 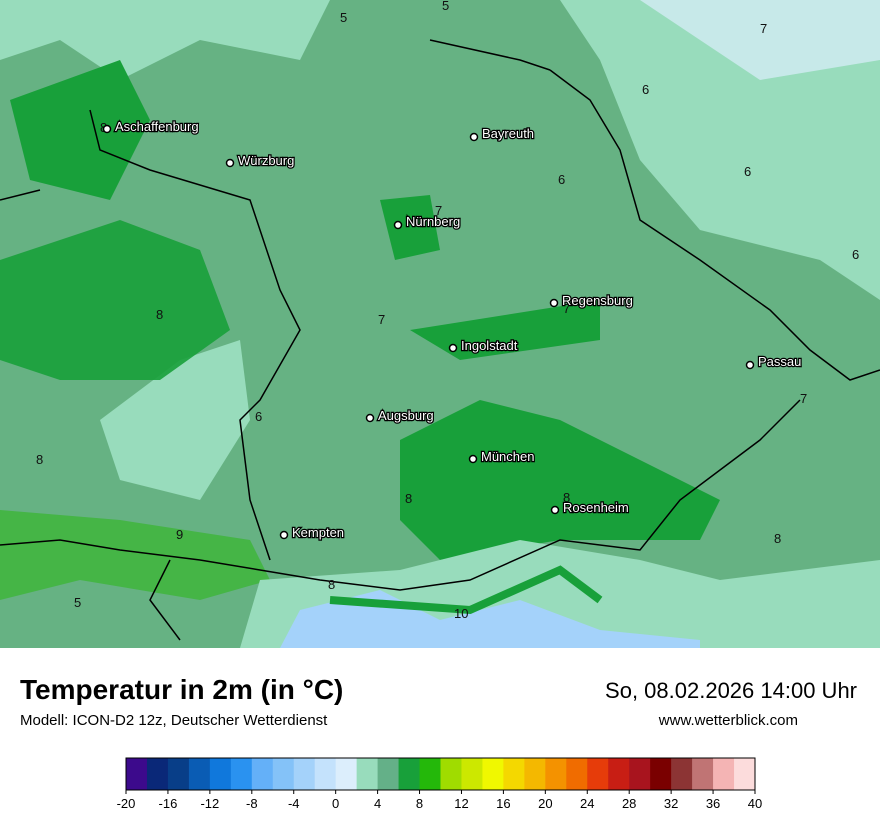 What do you see at coordinates (461, 803) in the screenshot?
I see `colorbar-tick-label: 12` at bounding box center [461, 803].